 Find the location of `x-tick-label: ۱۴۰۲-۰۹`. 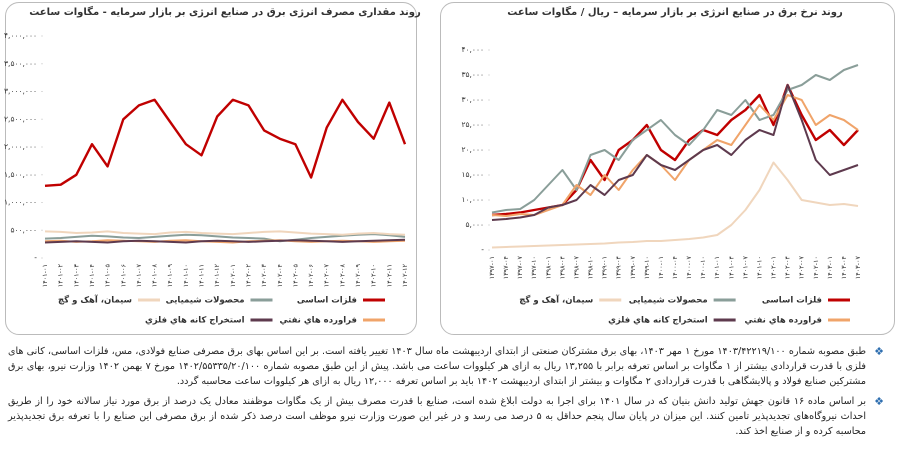

x-tick-label: ۱۴۰۲-۰۹ is located at coordinates (358, 275).